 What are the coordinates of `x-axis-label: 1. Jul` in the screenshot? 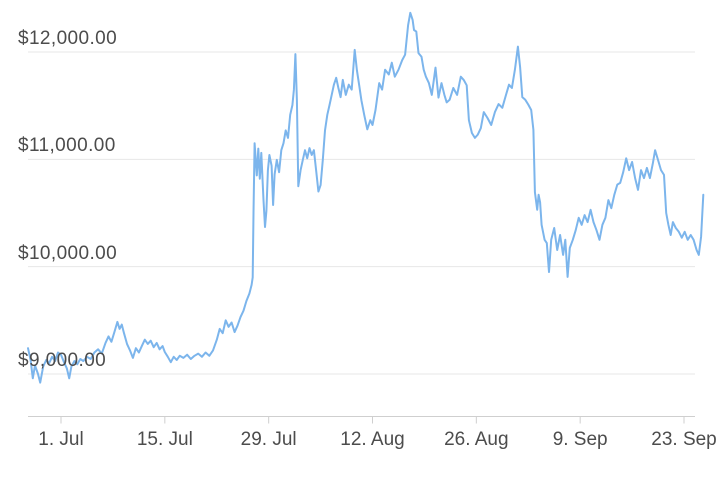 It's located at (61, 439).